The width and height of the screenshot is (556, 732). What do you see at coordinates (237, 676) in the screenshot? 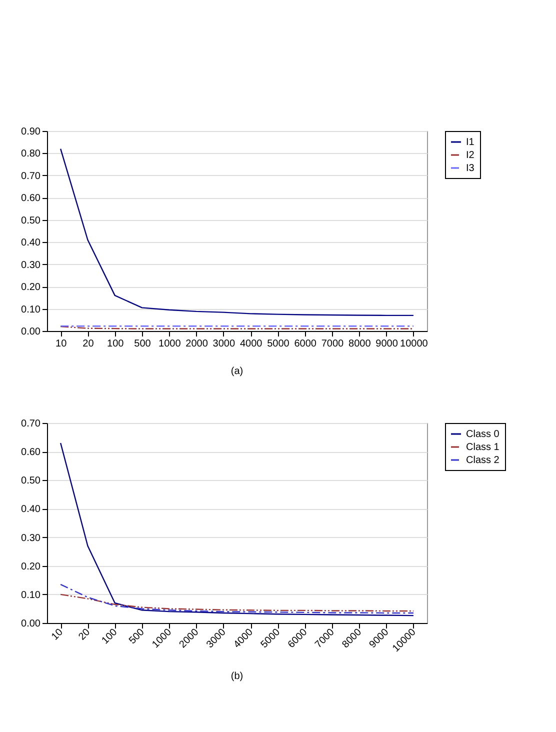
I see `text: (b)` at bounding box center [237, 676].